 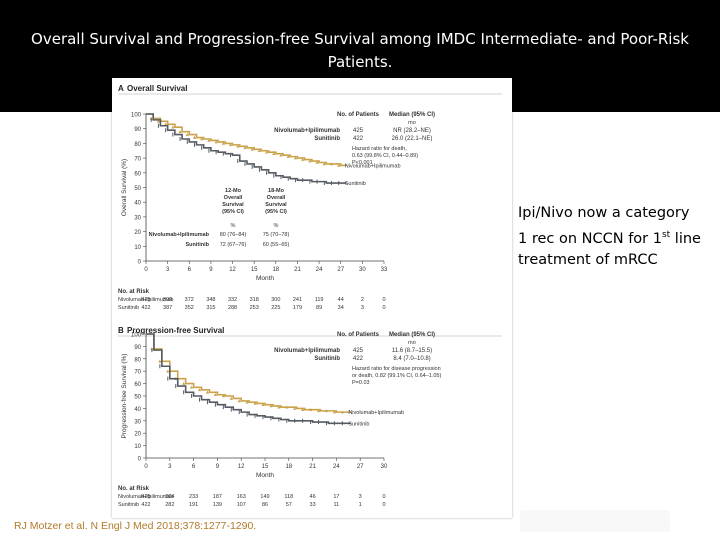 What do you see at coordinates (288, 497) in the screenshot?
I see `at-risk-value: 118` at bounding box center [288, 497].